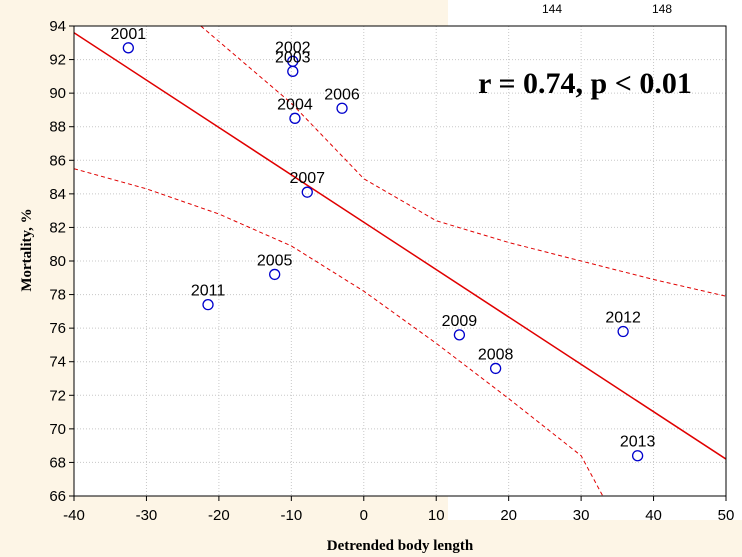 Image resolution: width=742 pixels, height=557 pixels. Describe the element at coordinates (57, 261) in the screenshot. I see `y-tick-label: 80` at that location.